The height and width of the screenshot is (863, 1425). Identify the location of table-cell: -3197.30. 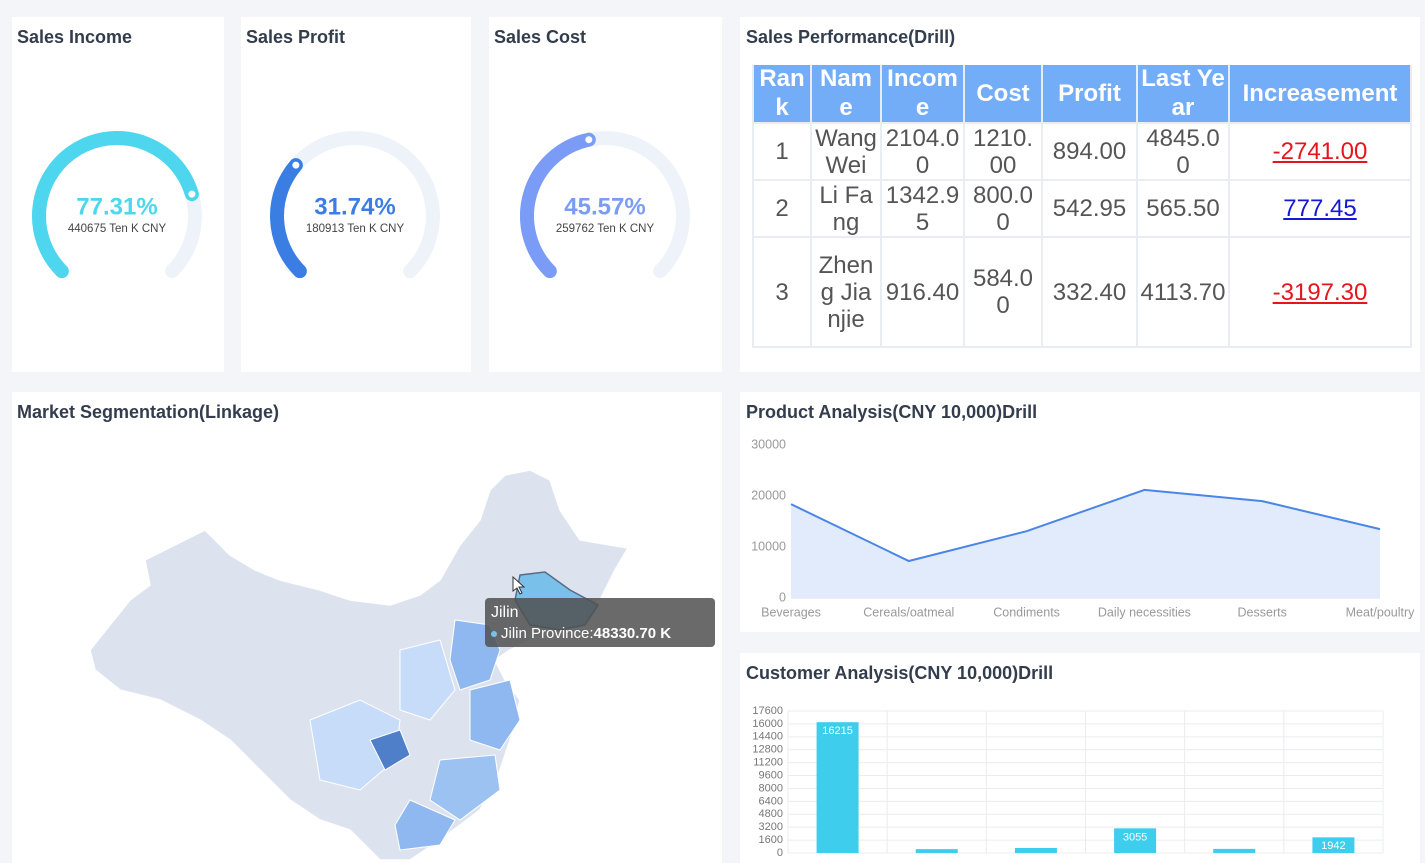
(1320, 292).